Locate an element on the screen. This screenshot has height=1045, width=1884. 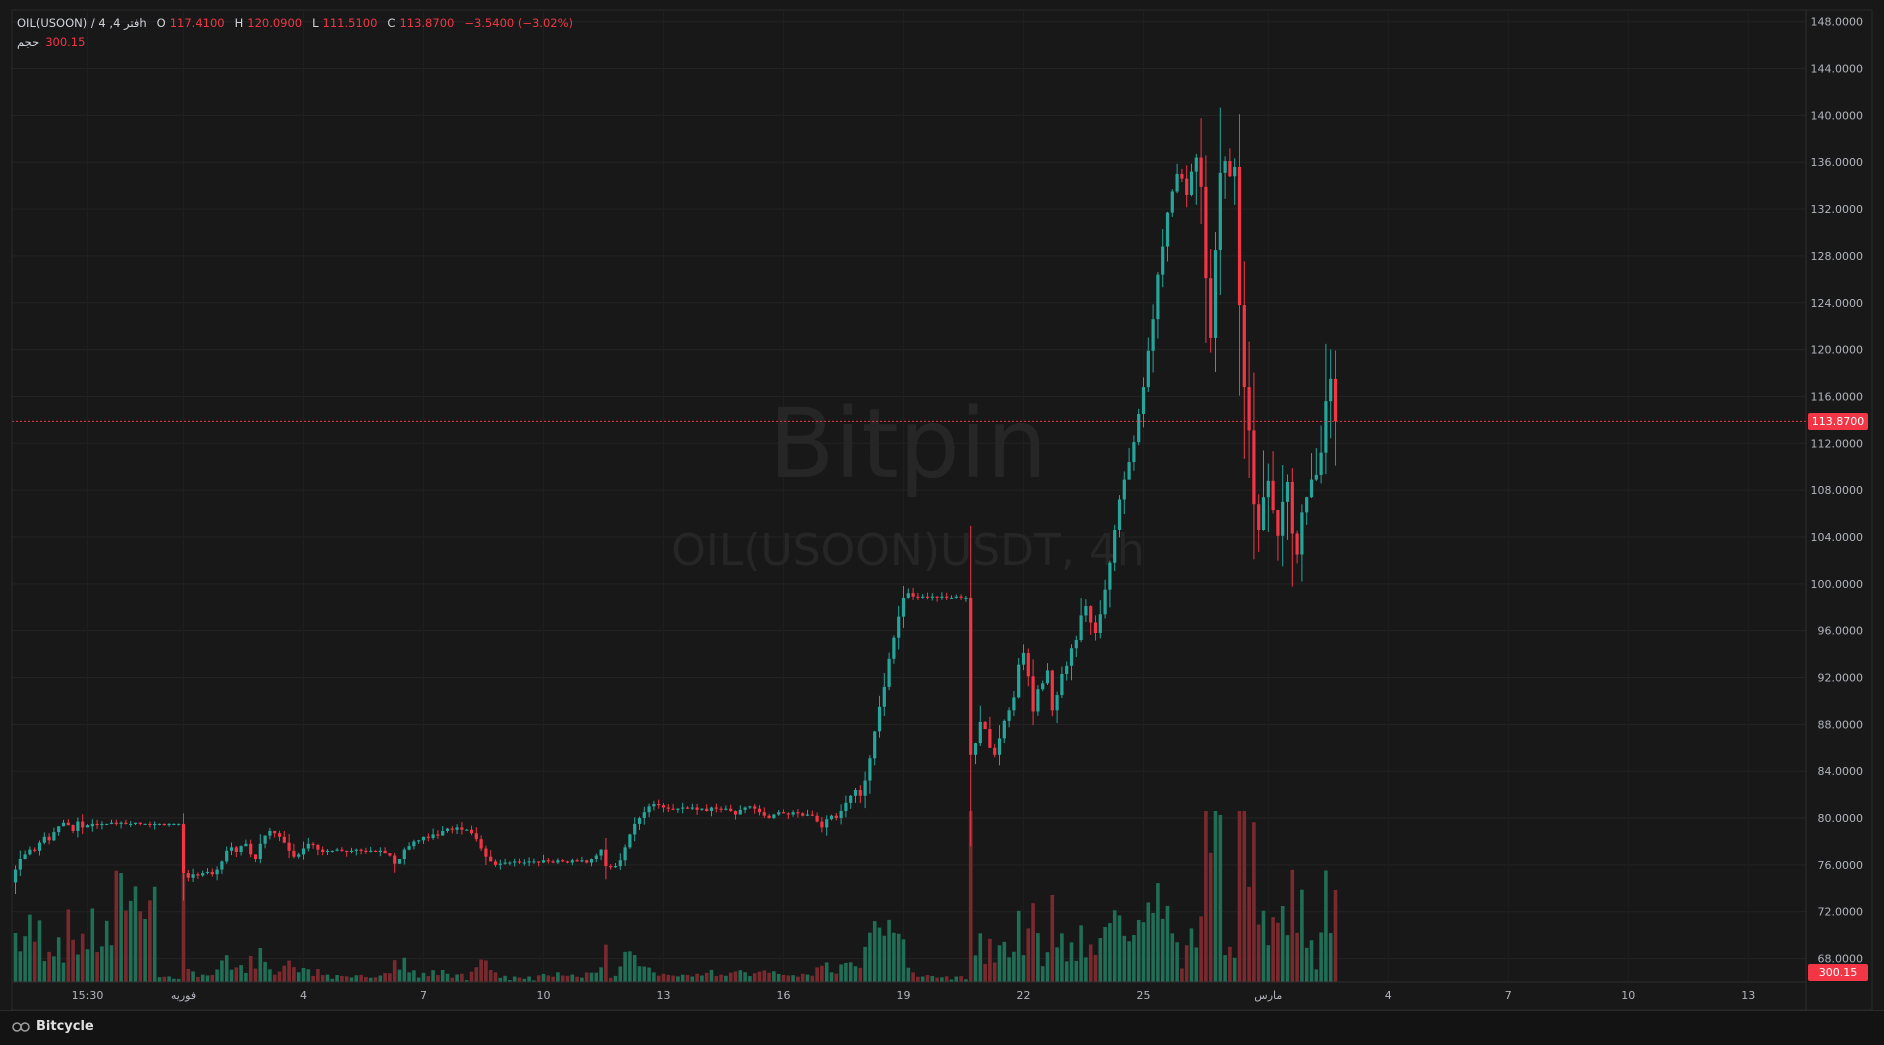
price-axis is located at coordinates (1845, 505).